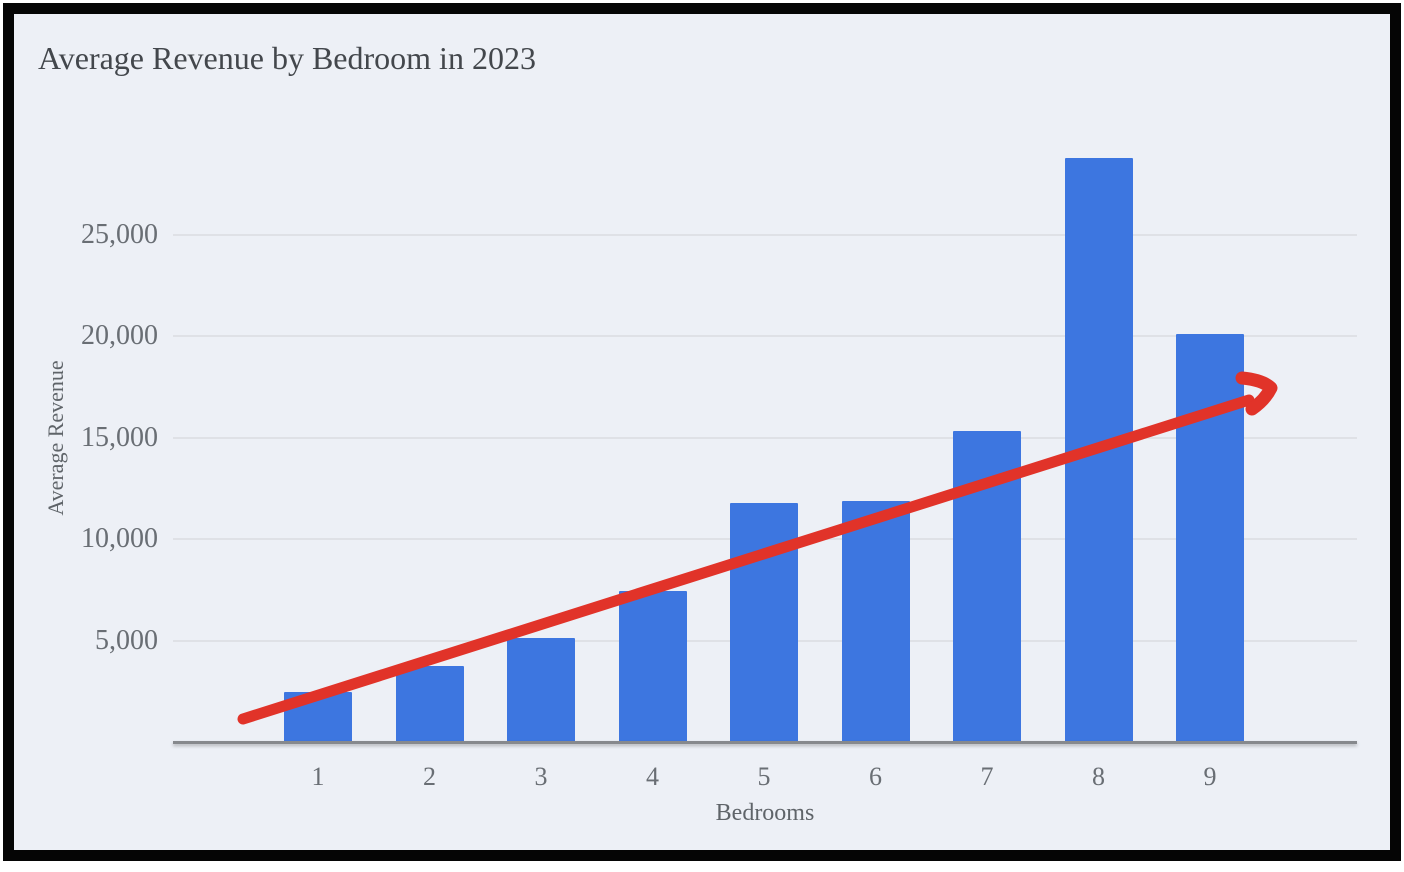 The height and width of the screenshot is (872, 1404). Describe the element at coordinates (318, 776) in the screenshot. I see `x-tick-label: 1` at that location.